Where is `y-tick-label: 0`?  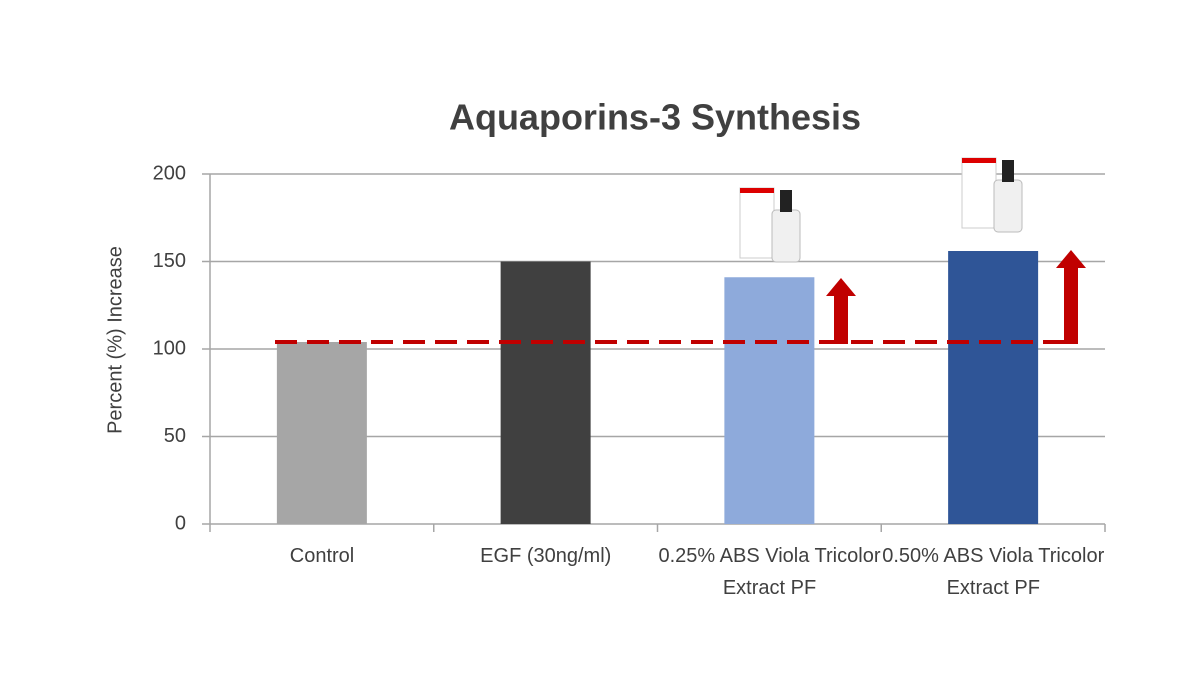
y-tick-label: 0 is located at coordinates (180, 523).